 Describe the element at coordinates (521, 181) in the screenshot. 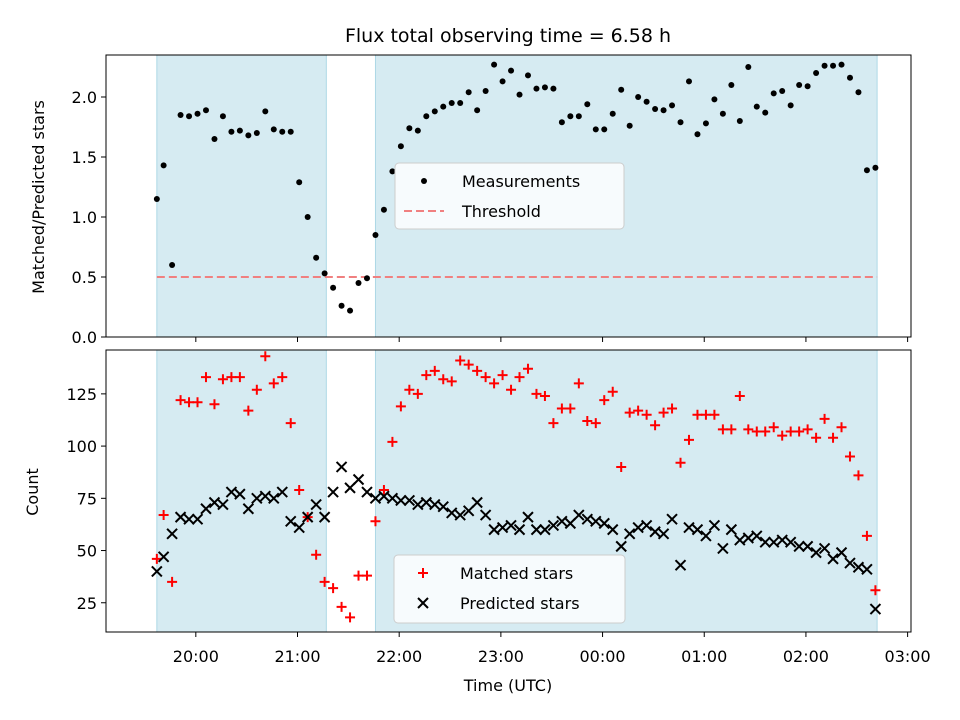

I see `legend-label-measurements: Measurements` at that location.